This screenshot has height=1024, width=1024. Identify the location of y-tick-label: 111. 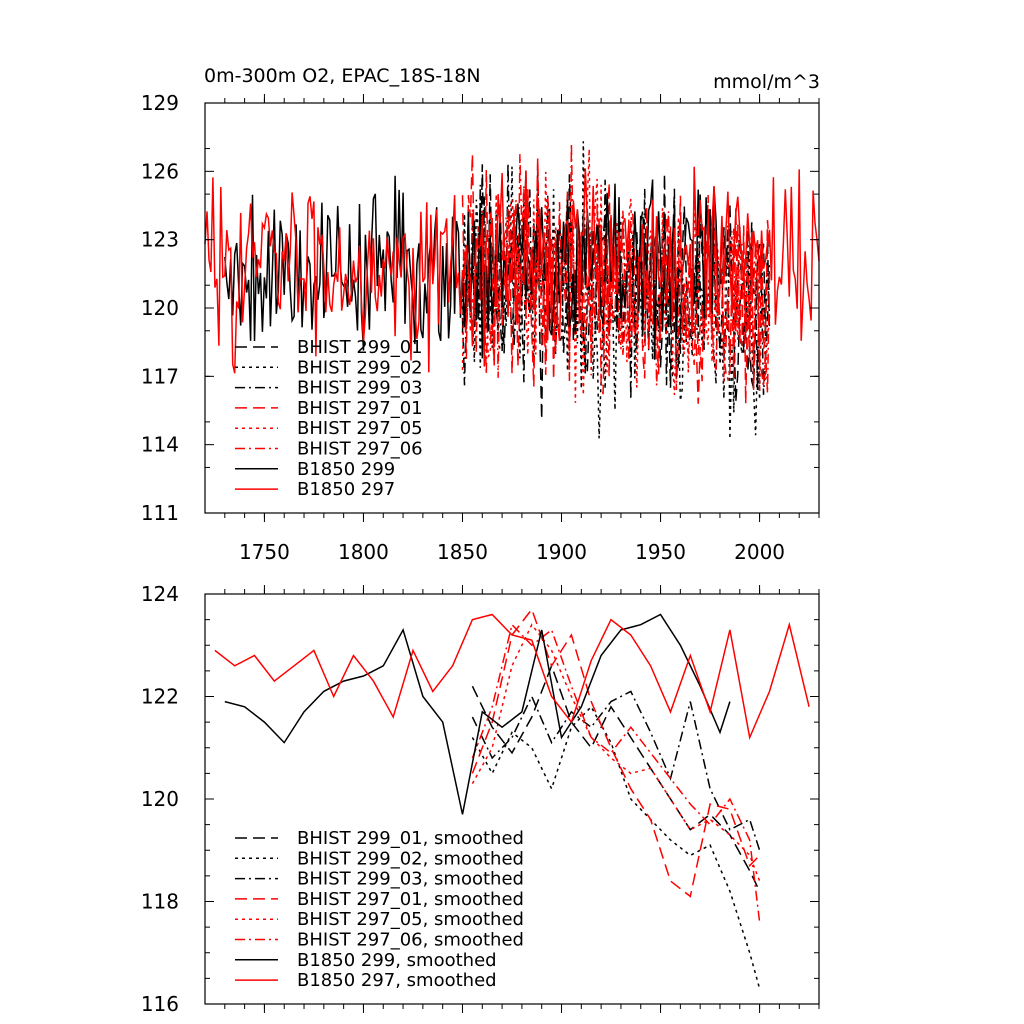
(160, 513).